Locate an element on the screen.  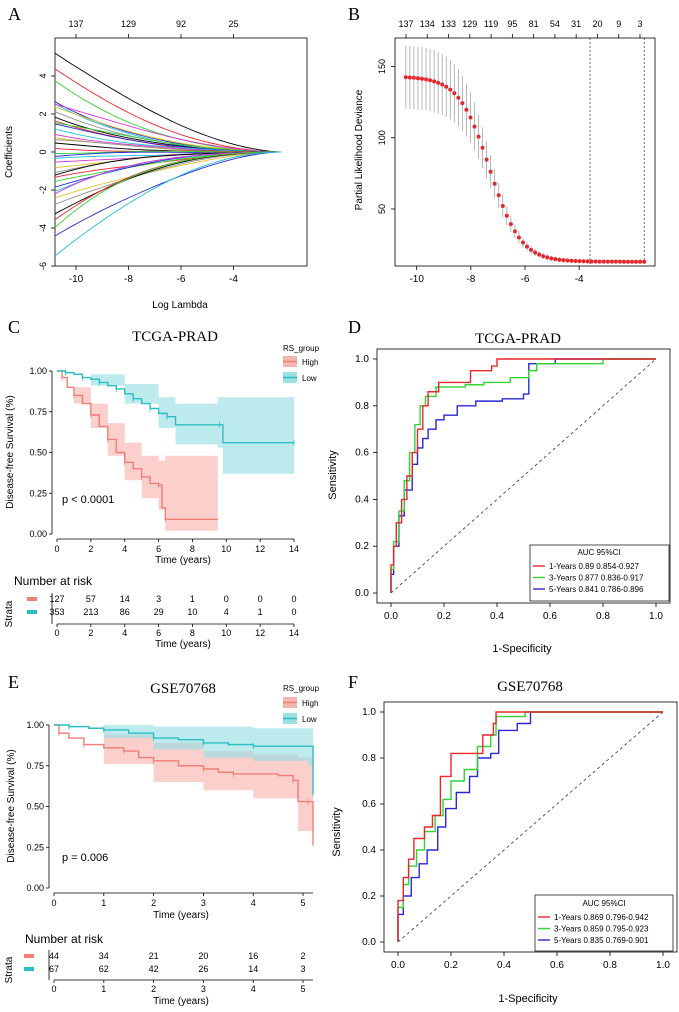
y-axis-label-a: Coefficients is located at coordinates (9, 152).